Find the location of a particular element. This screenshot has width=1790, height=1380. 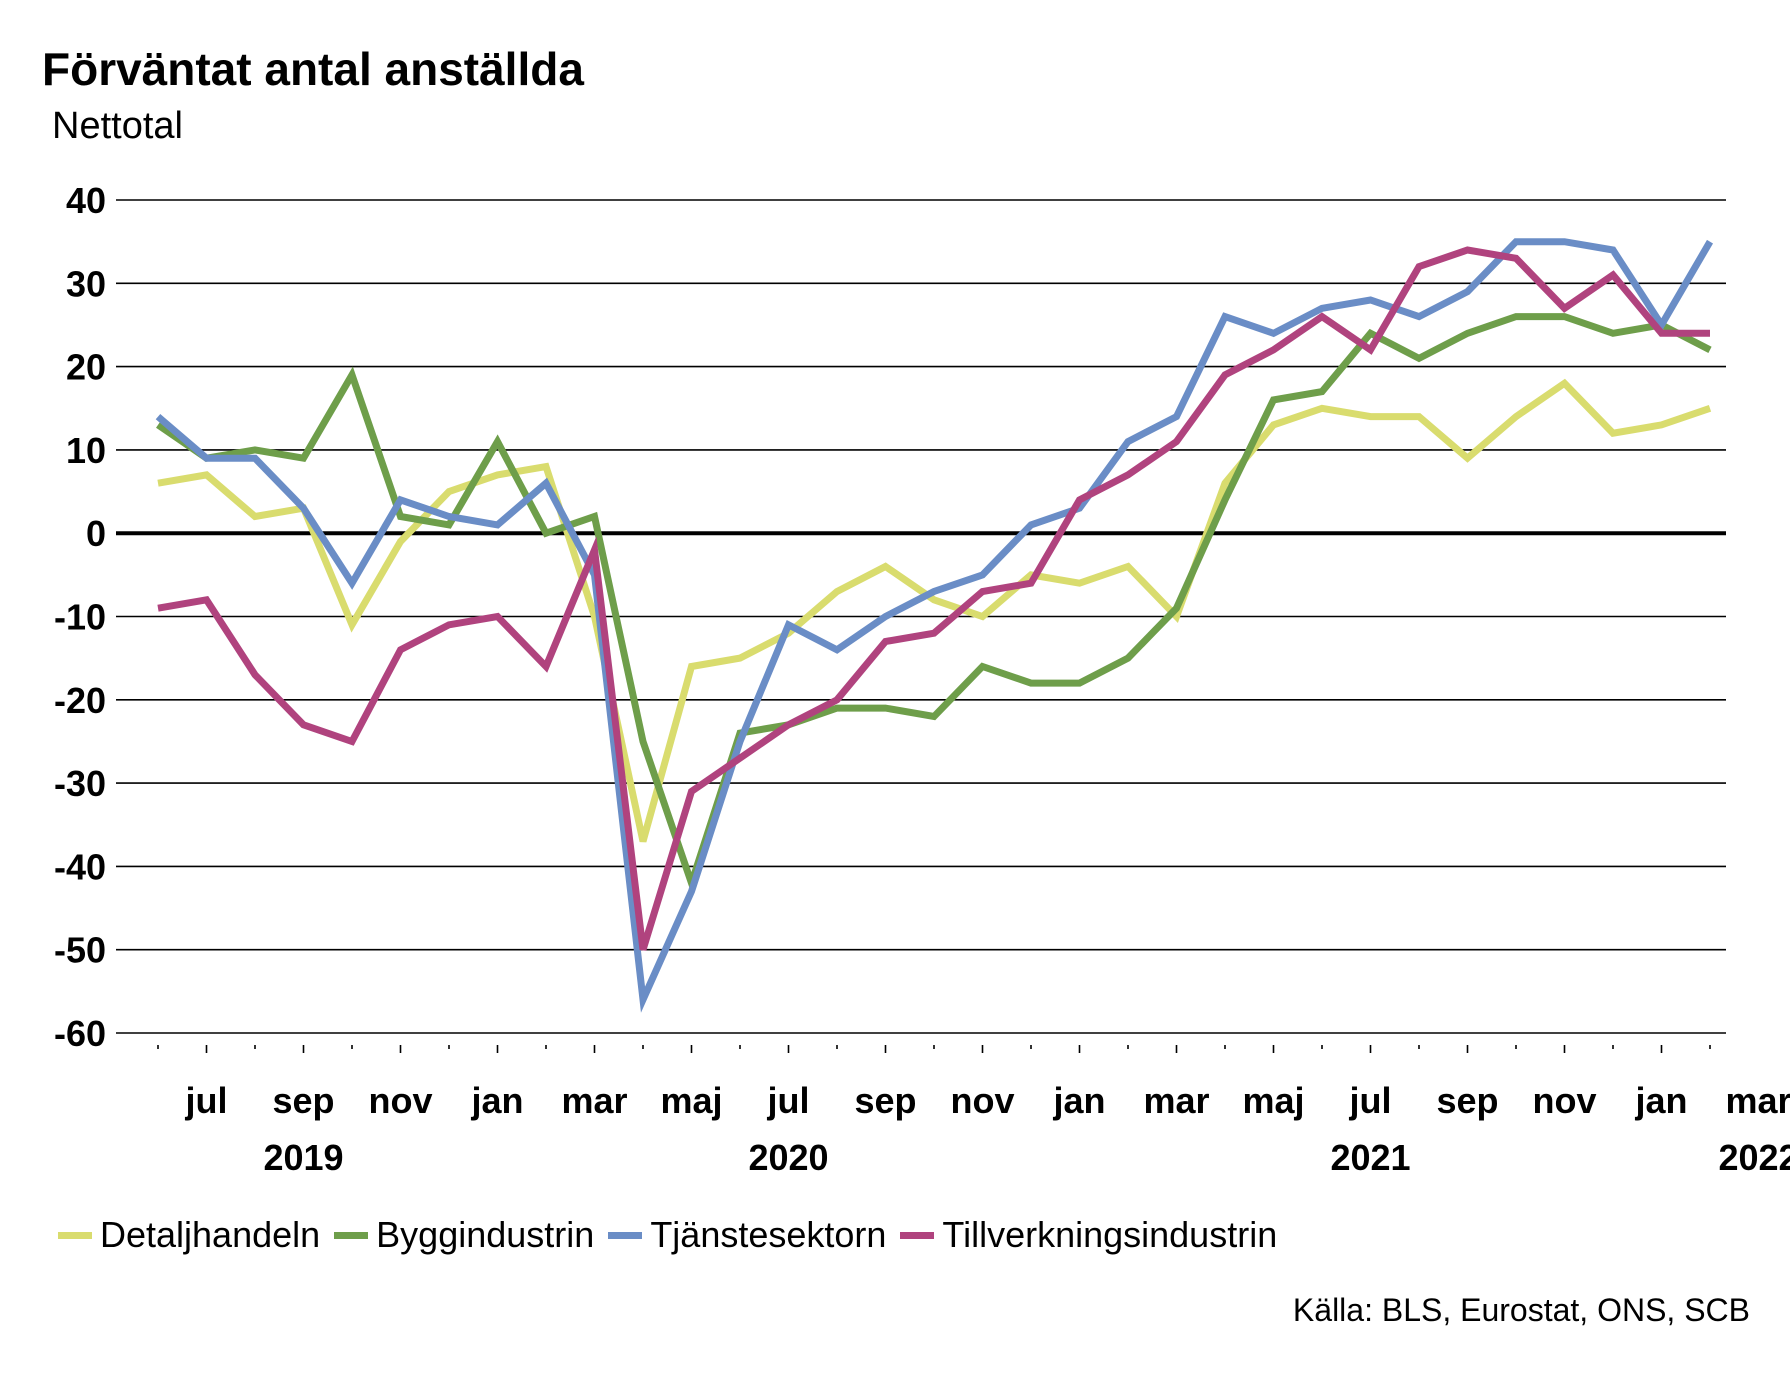

legend-swatch-tillverkningsindustrin is located at coordinates (917, 1235).